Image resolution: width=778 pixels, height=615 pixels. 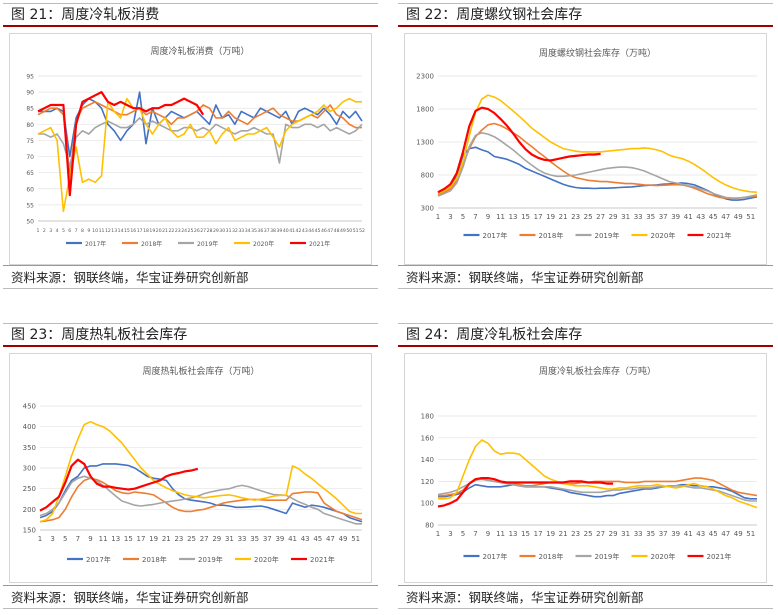 I want to click on y-tick-label: 180, so click(x=427, y=417).